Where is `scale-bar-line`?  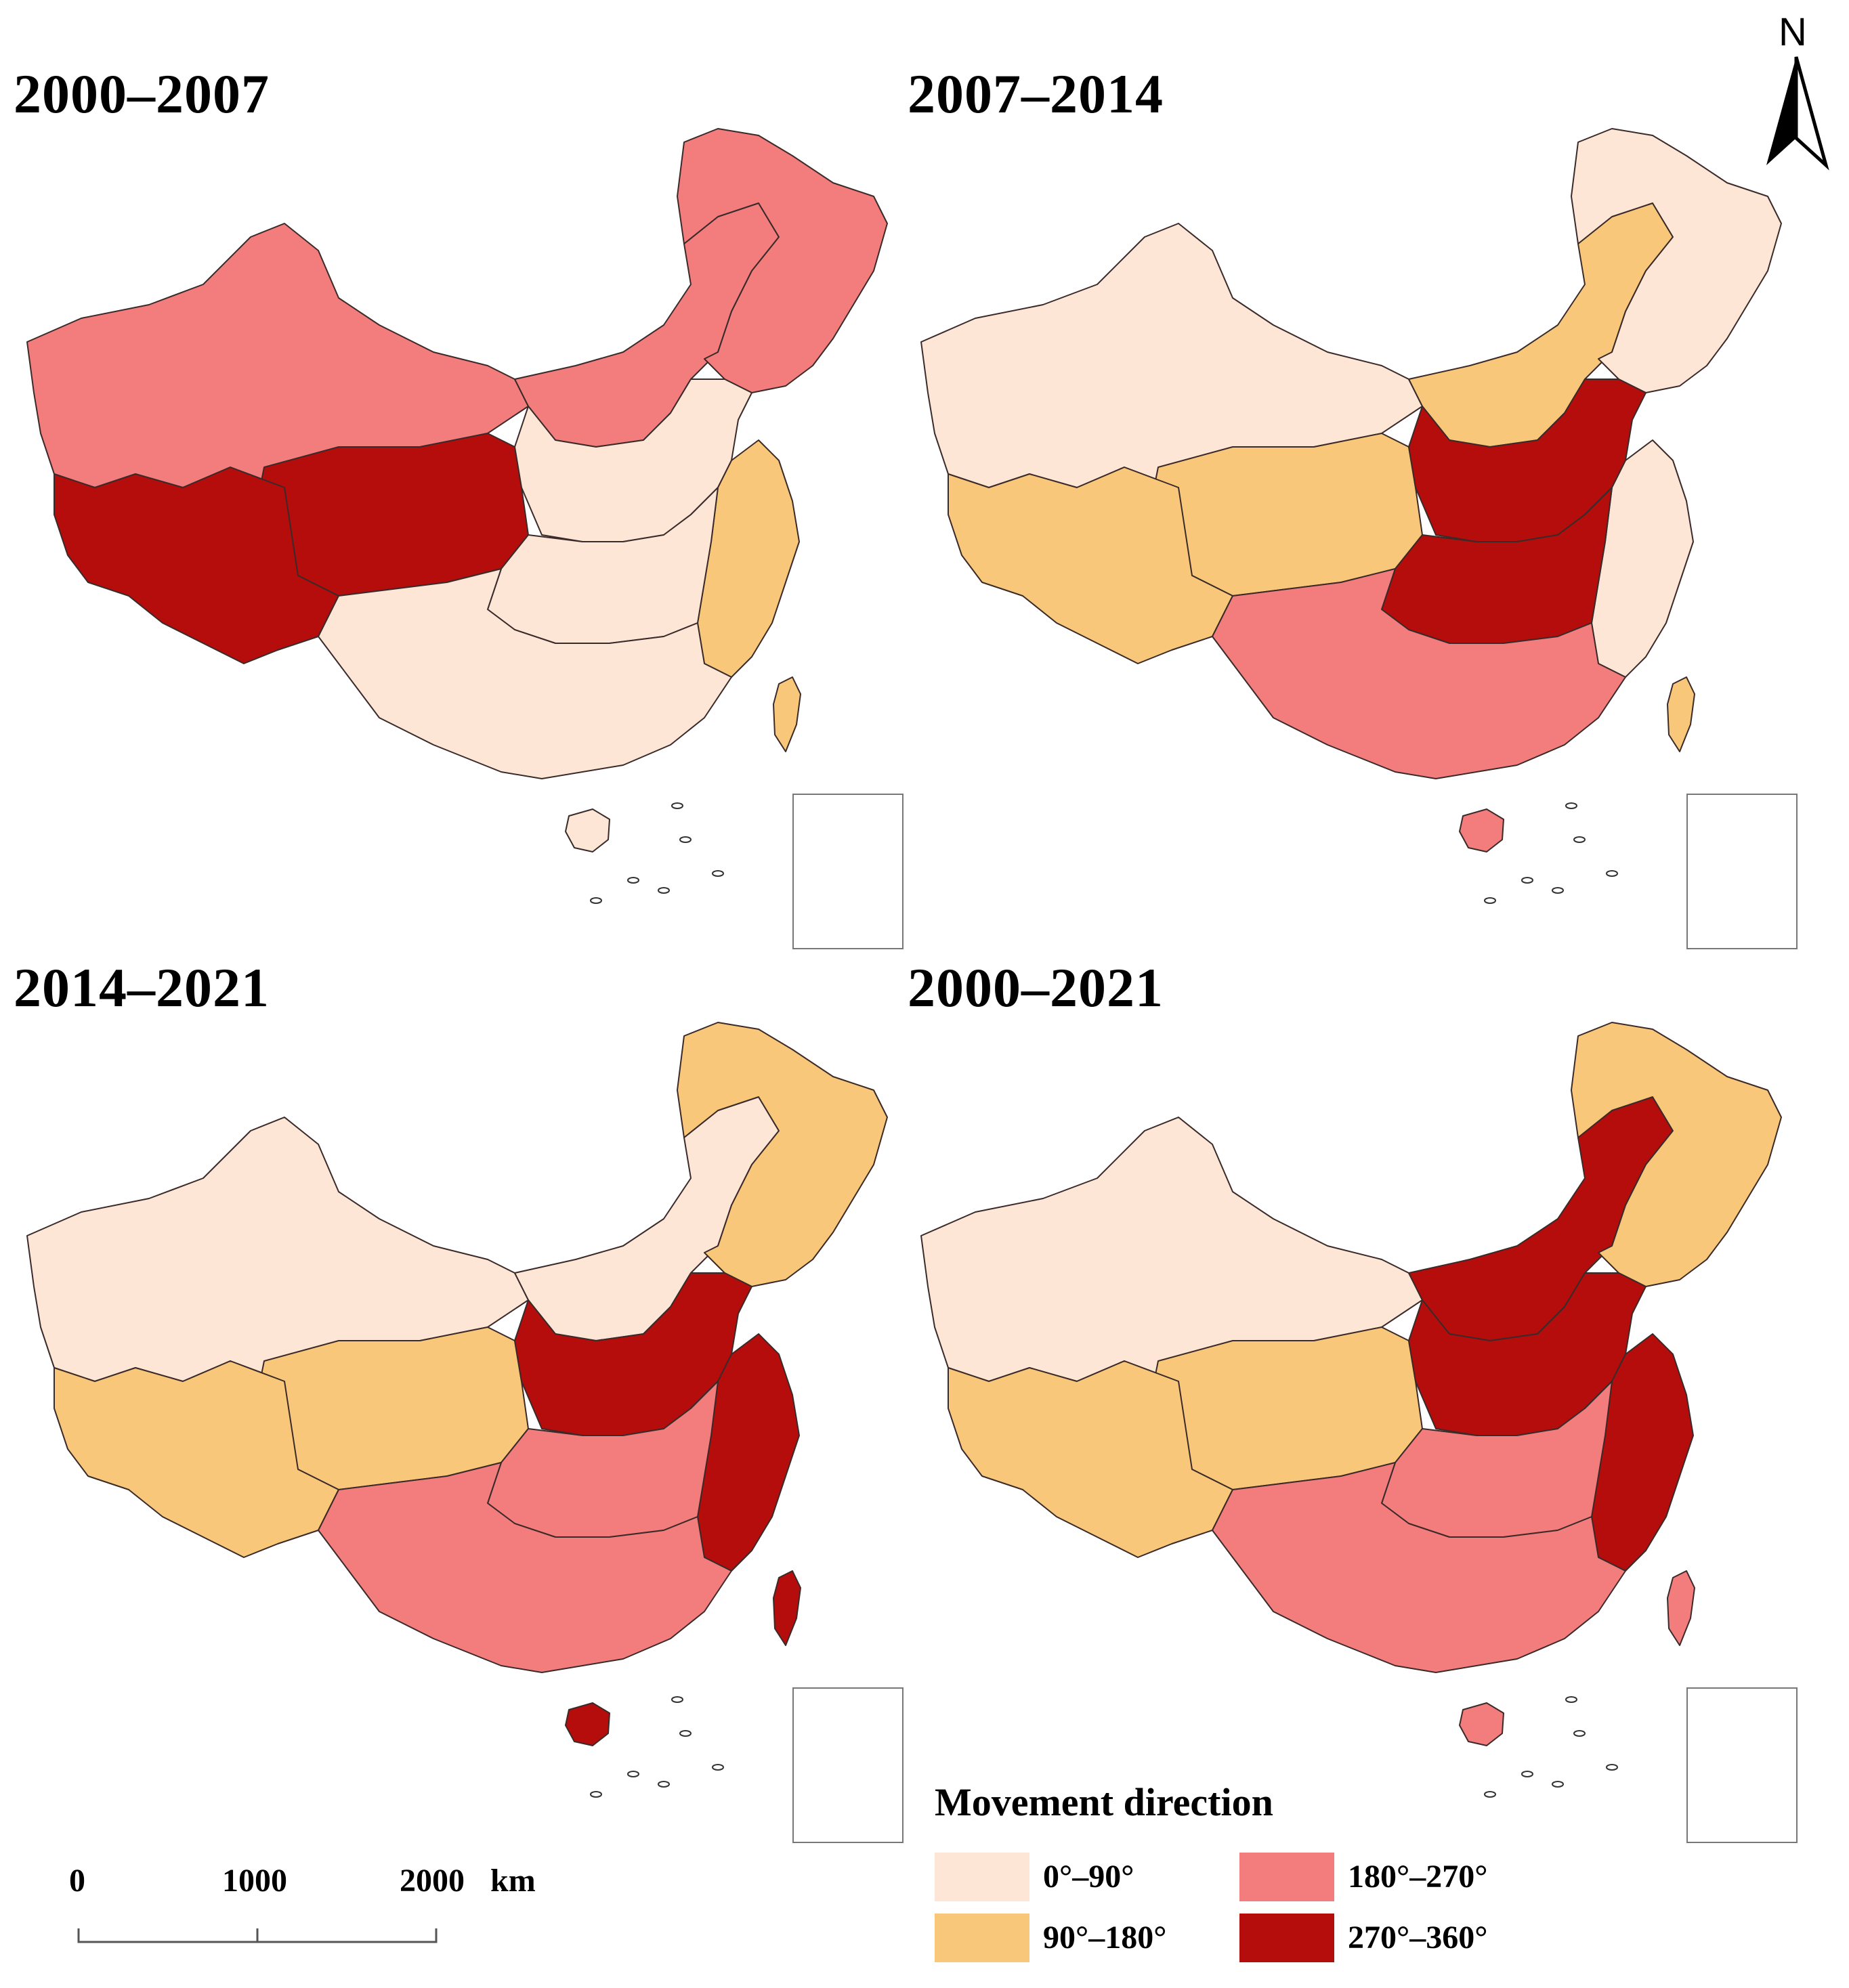 scale-bar-line is located at coordinates (257, 1935).